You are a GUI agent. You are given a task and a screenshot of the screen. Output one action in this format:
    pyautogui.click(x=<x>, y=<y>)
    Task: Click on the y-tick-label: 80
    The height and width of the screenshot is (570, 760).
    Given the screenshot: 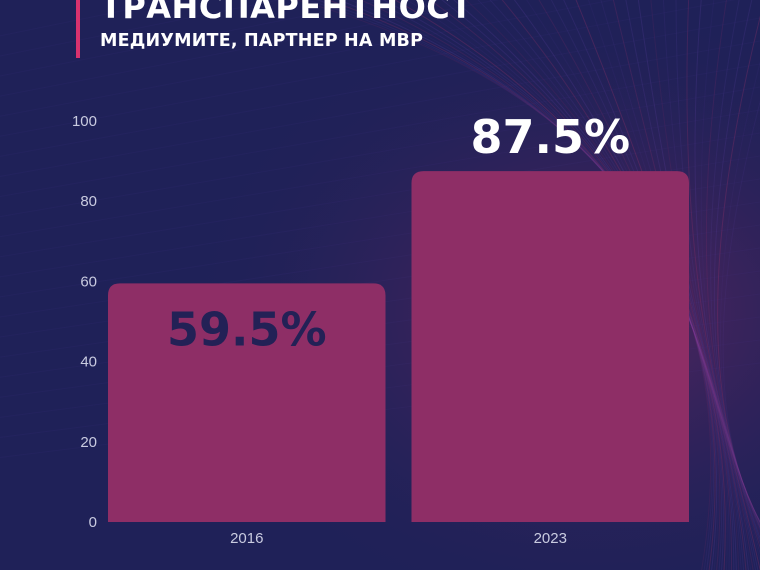 What is the action you would take?
    pyautogui.click(x=88, y=201)
    